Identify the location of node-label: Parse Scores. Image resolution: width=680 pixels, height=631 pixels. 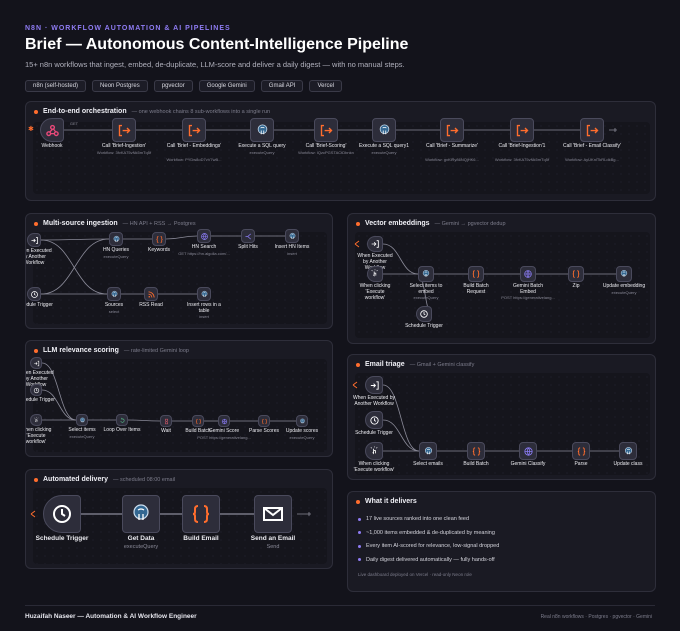
(264, 431).